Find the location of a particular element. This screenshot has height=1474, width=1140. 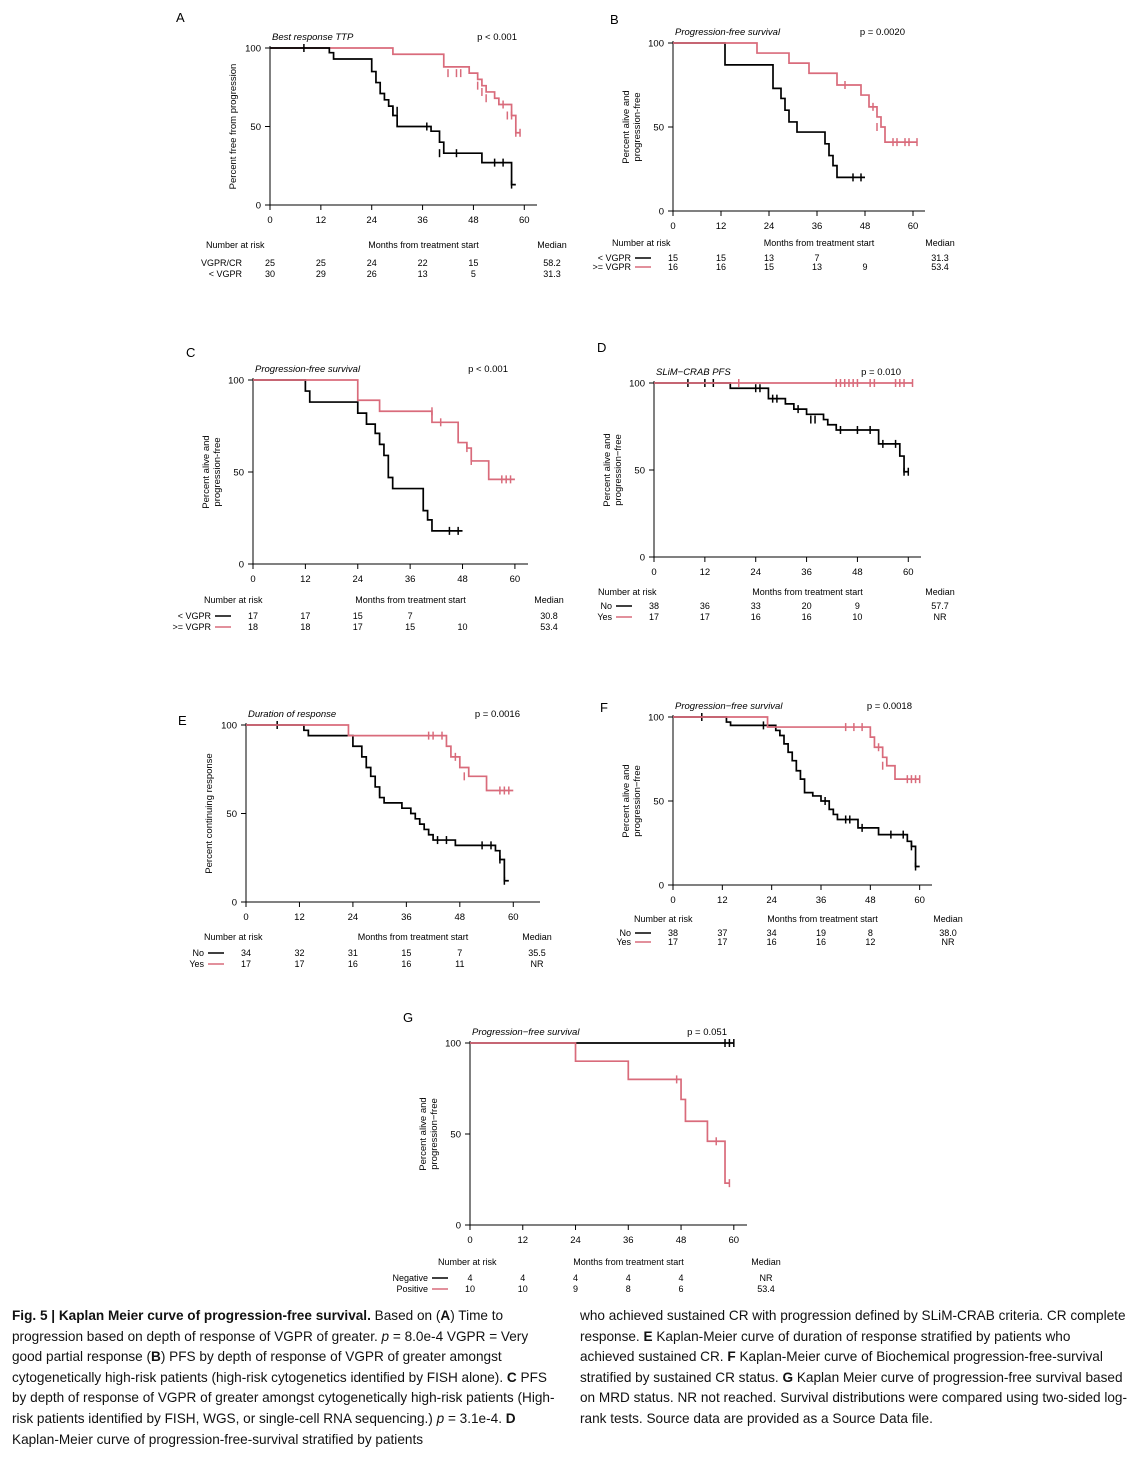

p-value: p = 0.010 is located at coordinates (881, 372).